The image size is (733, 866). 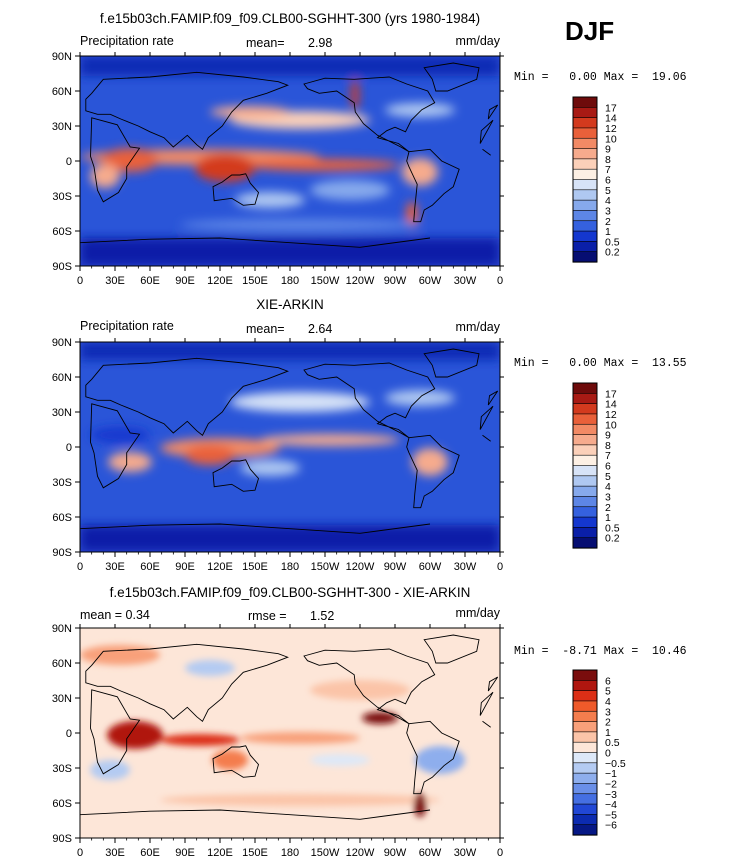 I want to click on colorbar-label: 0, so click(x=608, y=754).